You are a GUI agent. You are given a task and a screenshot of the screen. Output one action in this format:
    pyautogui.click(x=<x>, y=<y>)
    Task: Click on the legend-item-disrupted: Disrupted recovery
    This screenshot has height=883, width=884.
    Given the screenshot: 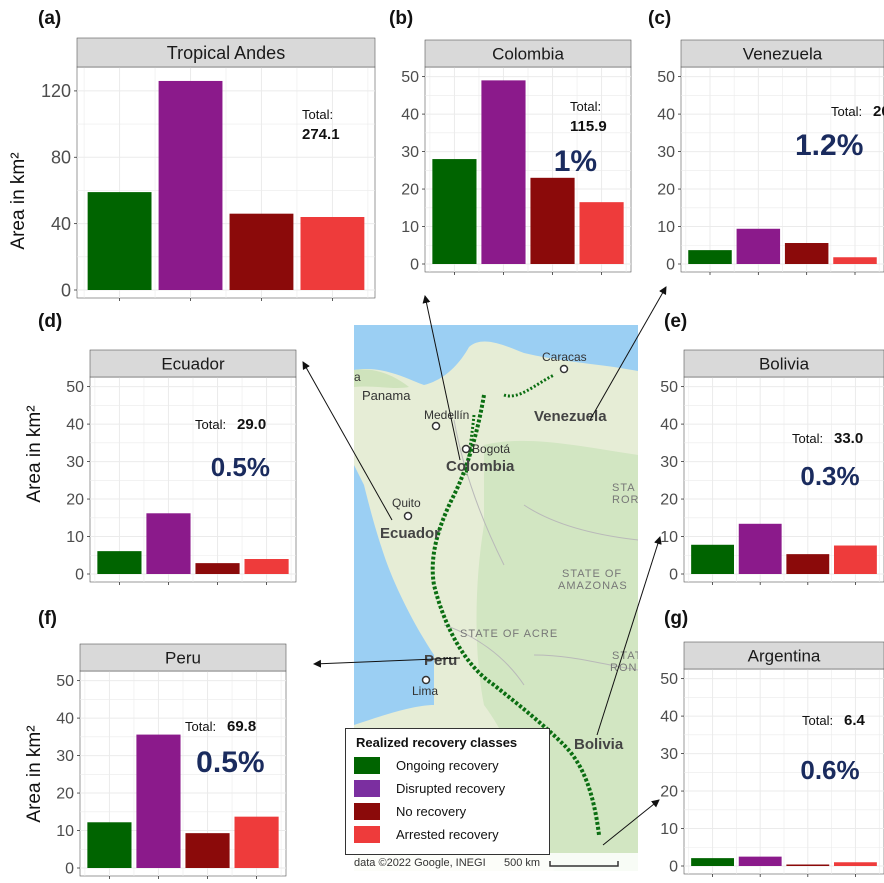 What is the action you would take?
    pyautogui.click(x=447, y=788)
    